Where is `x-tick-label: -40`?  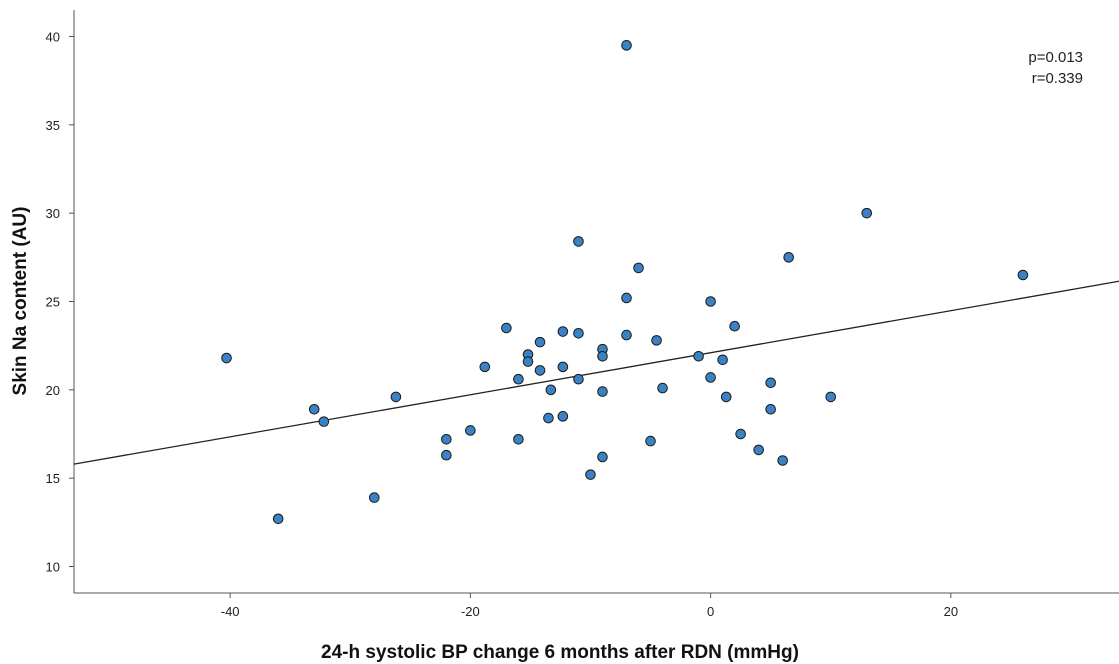
x-tick-label: -40 is located at coordinates (230, 611).